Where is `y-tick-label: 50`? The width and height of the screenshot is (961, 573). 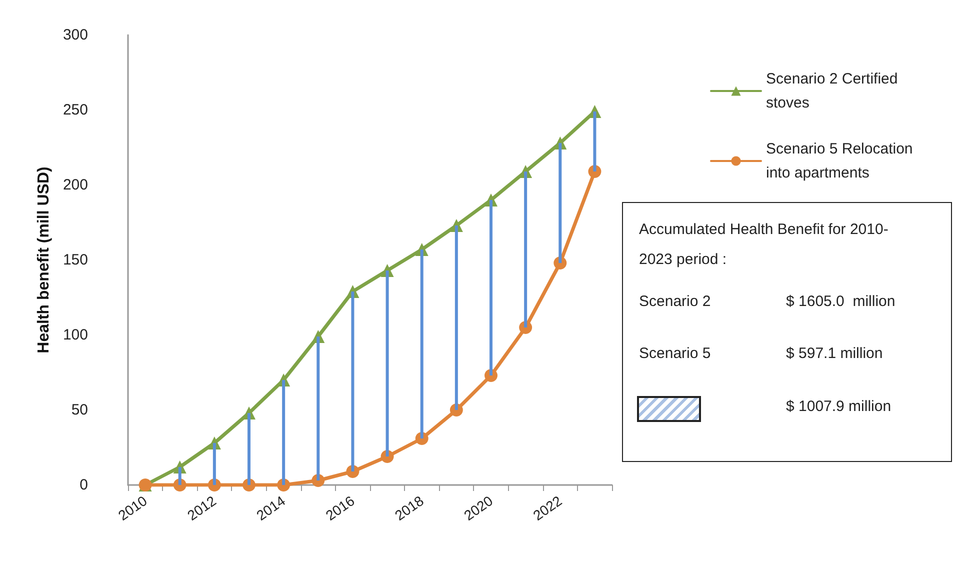 y-tick-label: 50 is located at coordinates (79, 410).